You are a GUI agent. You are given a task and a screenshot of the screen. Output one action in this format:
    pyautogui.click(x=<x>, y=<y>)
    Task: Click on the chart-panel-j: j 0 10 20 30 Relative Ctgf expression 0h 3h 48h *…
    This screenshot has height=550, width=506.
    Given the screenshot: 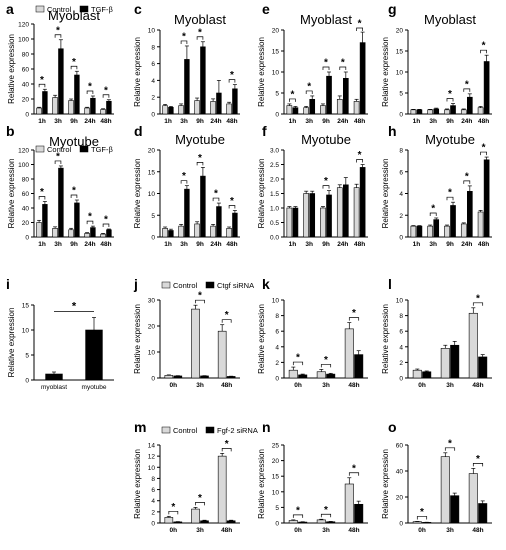 What is the action you would take?
    pyautogui.click(x=193, y=332)
    